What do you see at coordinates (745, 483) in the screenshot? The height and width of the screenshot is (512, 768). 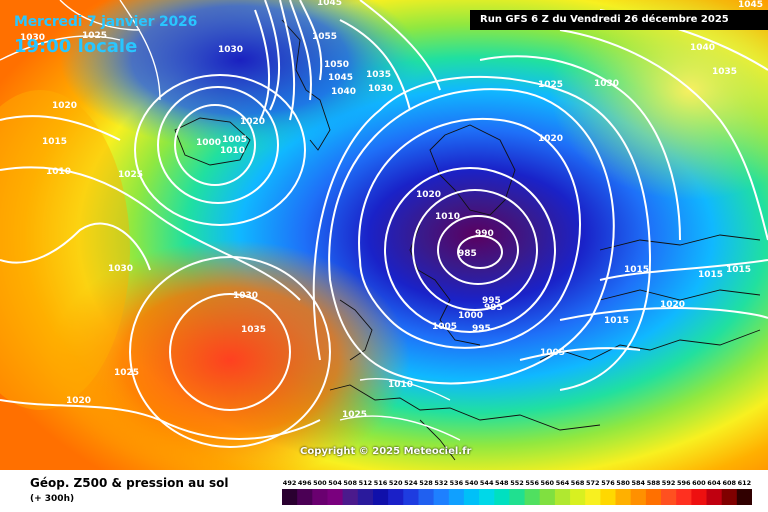 I see `scale-tick-label: 612` at bounding box center [745, 483].